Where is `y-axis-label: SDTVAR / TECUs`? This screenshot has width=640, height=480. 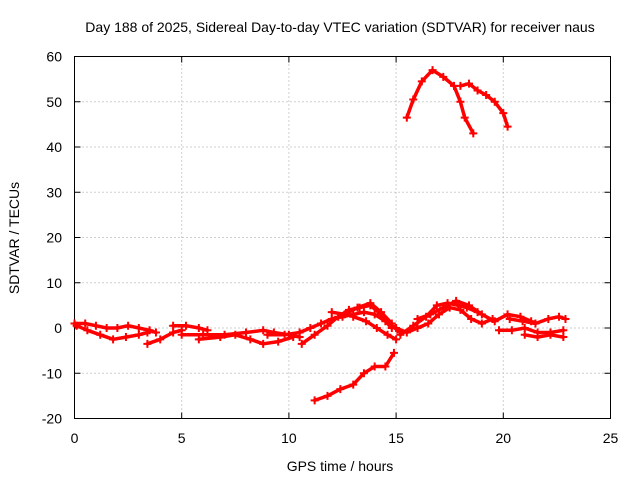
y-axis-label: SDTVAR / TECUs is located at coordinates (14, 238).